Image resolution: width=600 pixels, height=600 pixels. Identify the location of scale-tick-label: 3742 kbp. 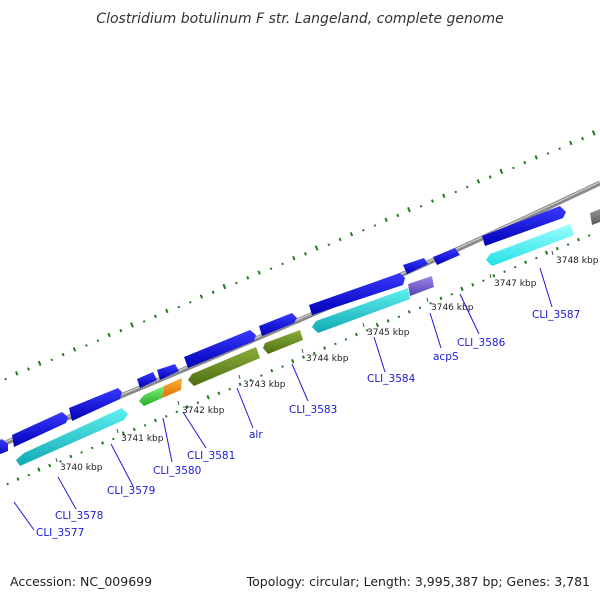
(203, 411).